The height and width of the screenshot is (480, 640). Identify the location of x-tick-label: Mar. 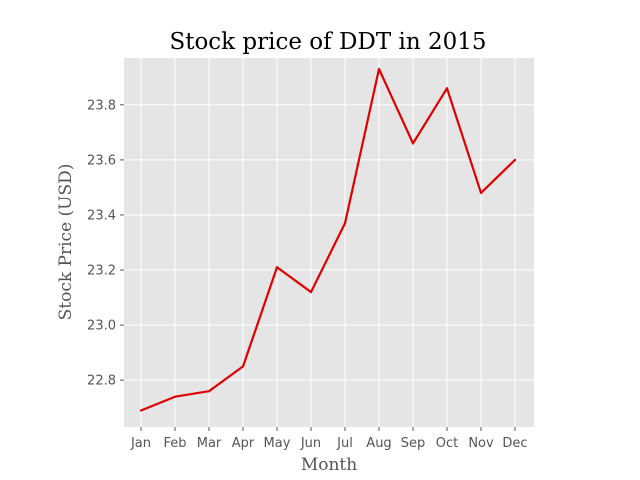
(209, 443).